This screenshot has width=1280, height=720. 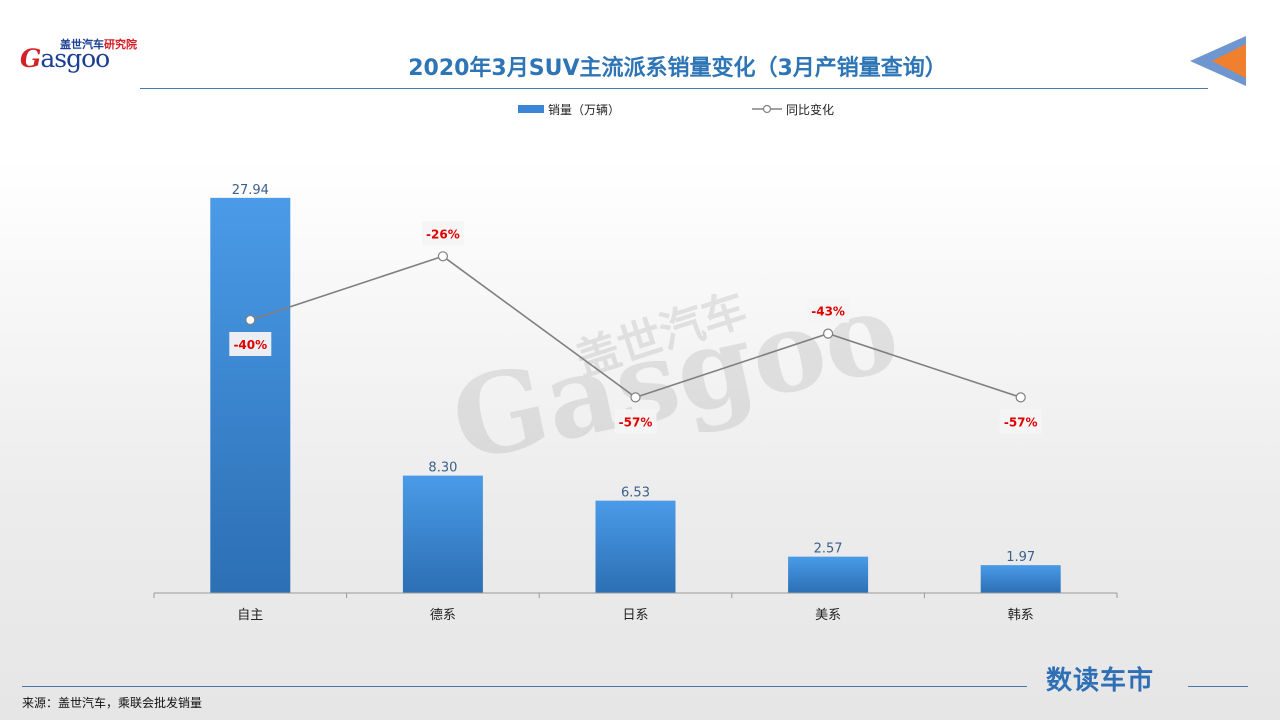 I want to click on line-value-label: -26%, so click(x=443, y=234).